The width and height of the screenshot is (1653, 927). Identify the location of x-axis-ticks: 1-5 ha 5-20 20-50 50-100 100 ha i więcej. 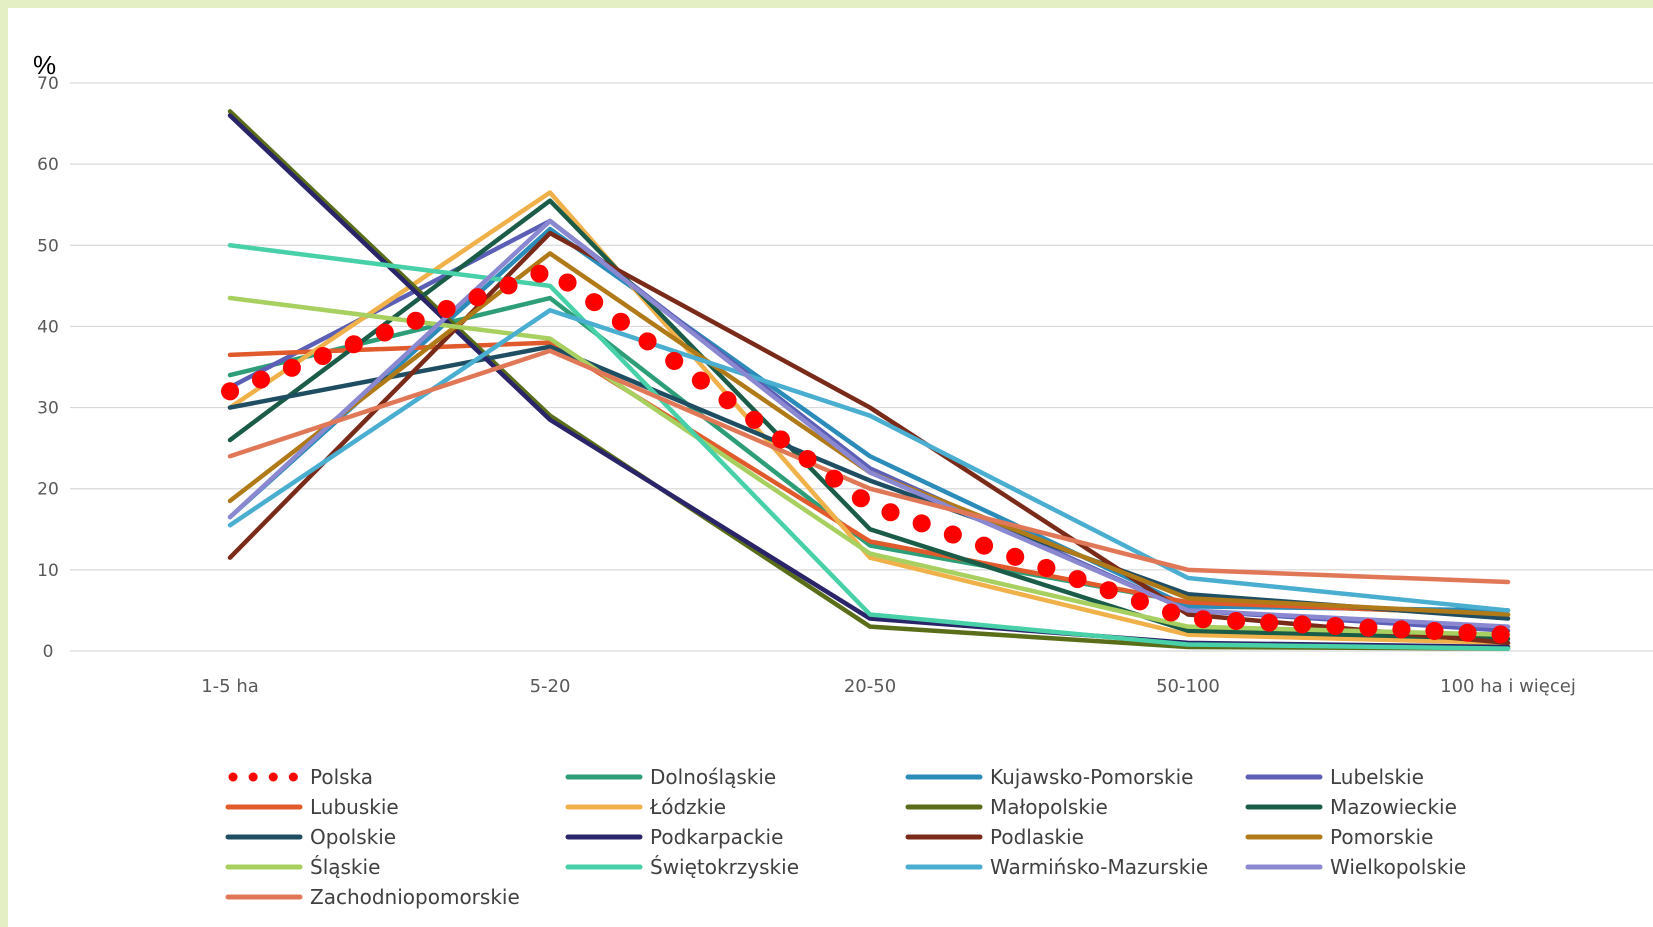
(888, 686).